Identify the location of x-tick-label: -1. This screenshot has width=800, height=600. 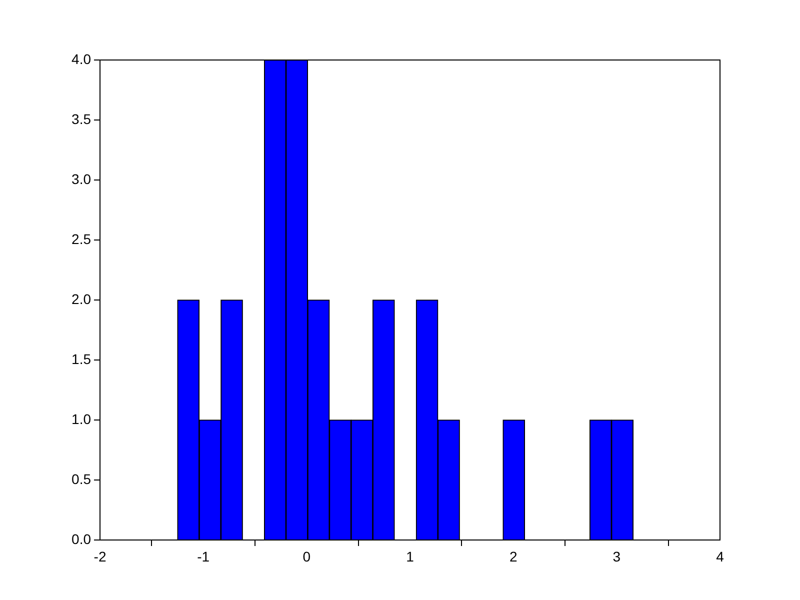
(203, 556).